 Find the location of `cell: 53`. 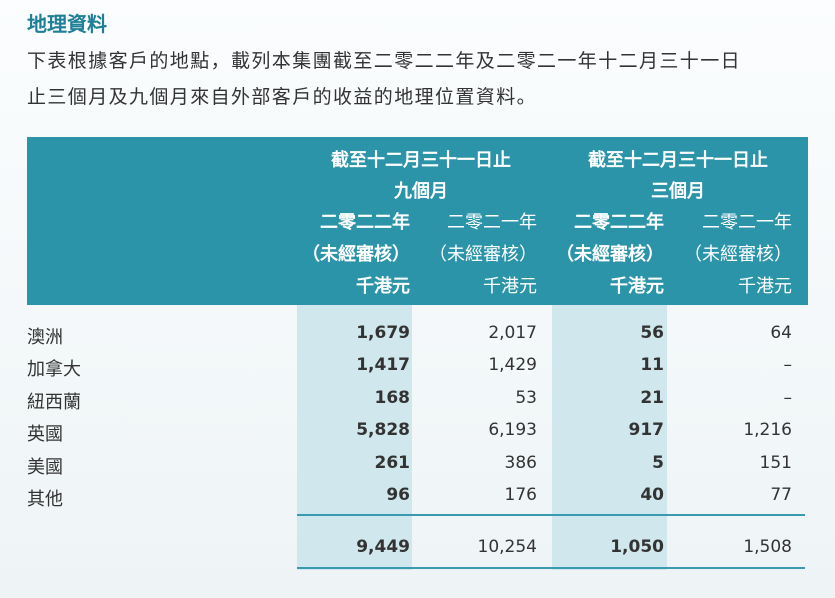

cell: 53 is located at coordinates (526, 397).